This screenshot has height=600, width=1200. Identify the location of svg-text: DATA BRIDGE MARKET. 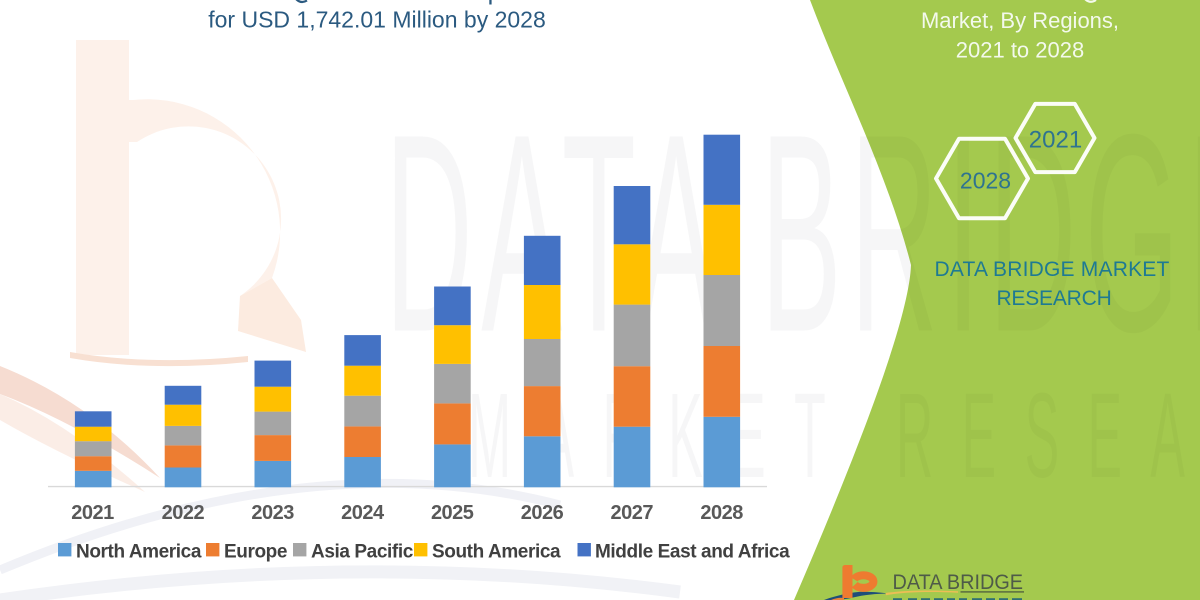
(1051, 269).